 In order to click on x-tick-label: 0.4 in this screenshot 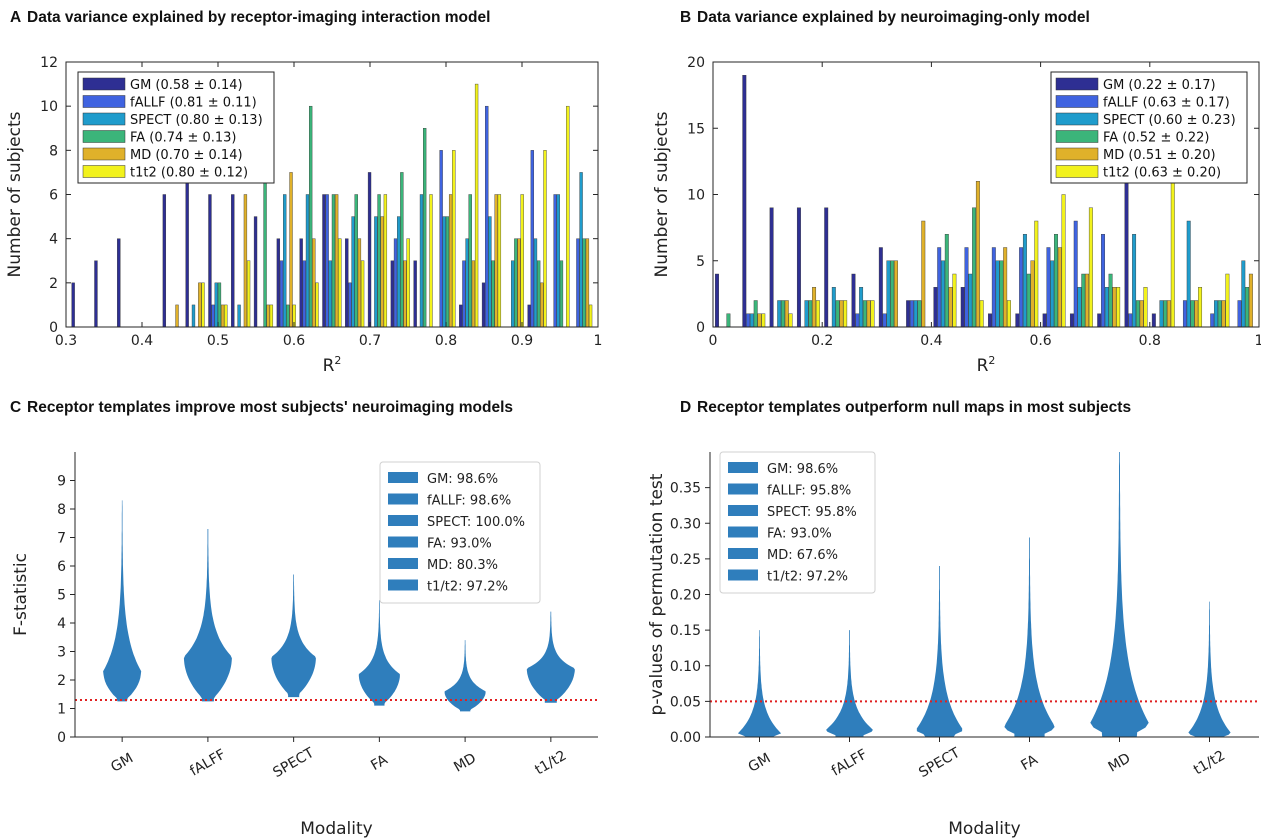, I will do `click(931, 341)`.